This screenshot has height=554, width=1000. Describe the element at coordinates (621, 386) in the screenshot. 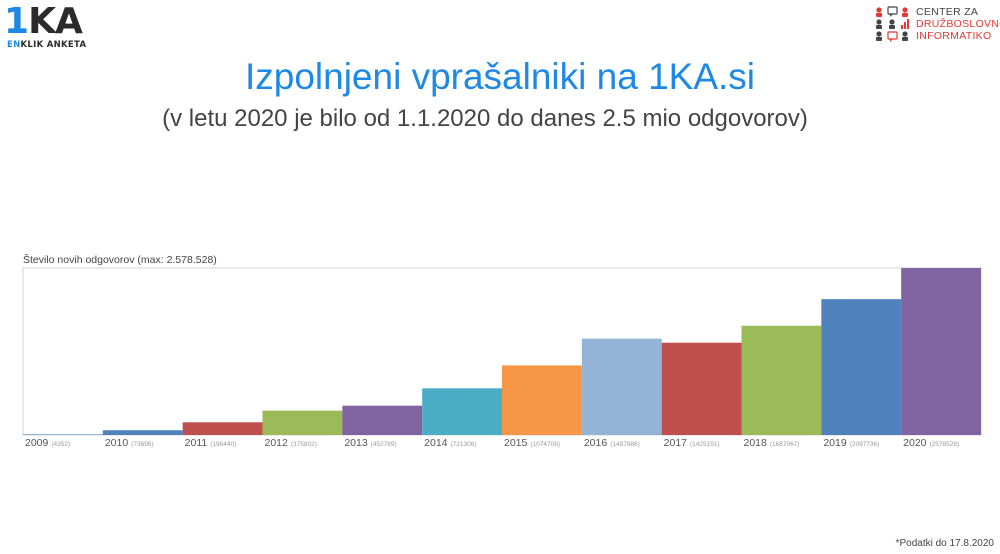

I see `bar-2016` at that location.